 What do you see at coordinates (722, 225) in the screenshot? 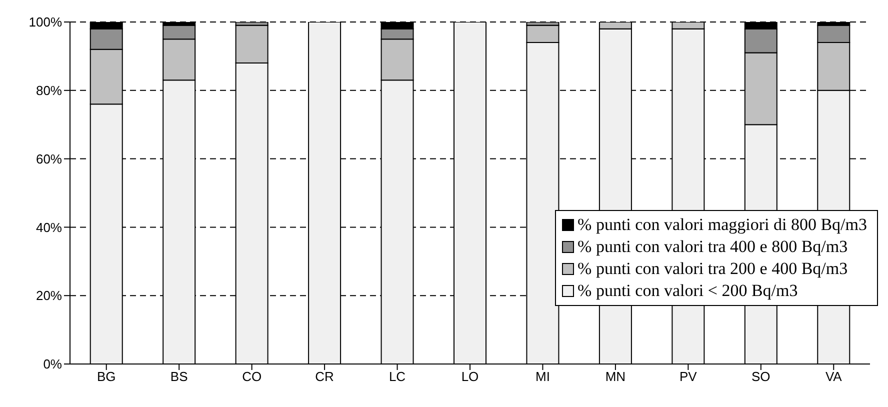
I see `legend-label: % punti con valori maggiori di 800 Bq/m3` at bounding box center [722, 225].